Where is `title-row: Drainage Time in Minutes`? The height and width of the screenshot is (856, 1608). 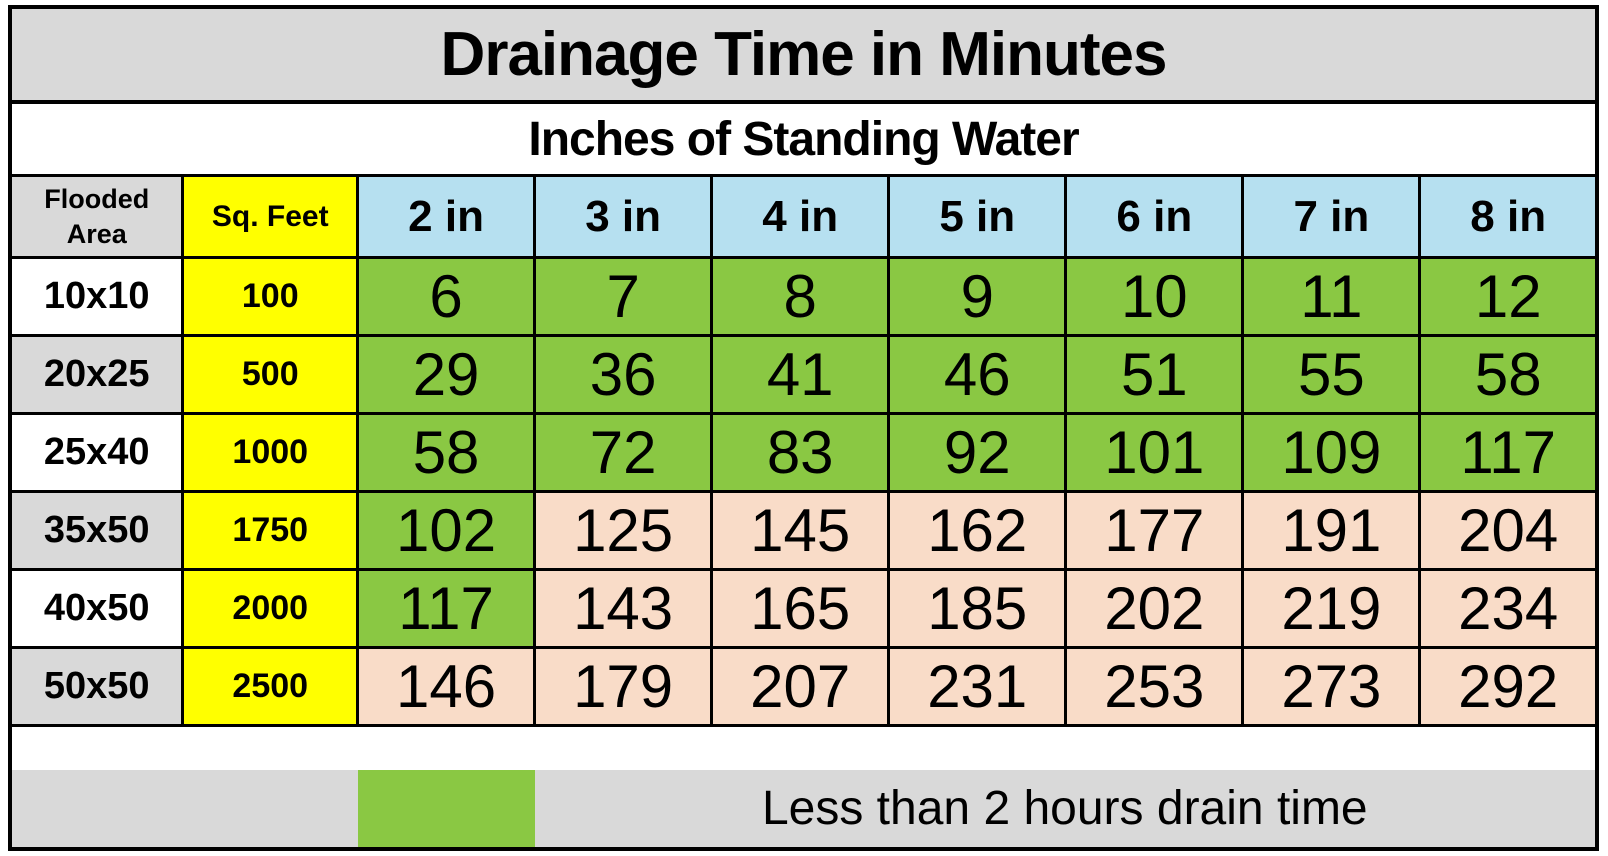 title-row: Drainage Time in Minutes is located at coordinates (803, 55).